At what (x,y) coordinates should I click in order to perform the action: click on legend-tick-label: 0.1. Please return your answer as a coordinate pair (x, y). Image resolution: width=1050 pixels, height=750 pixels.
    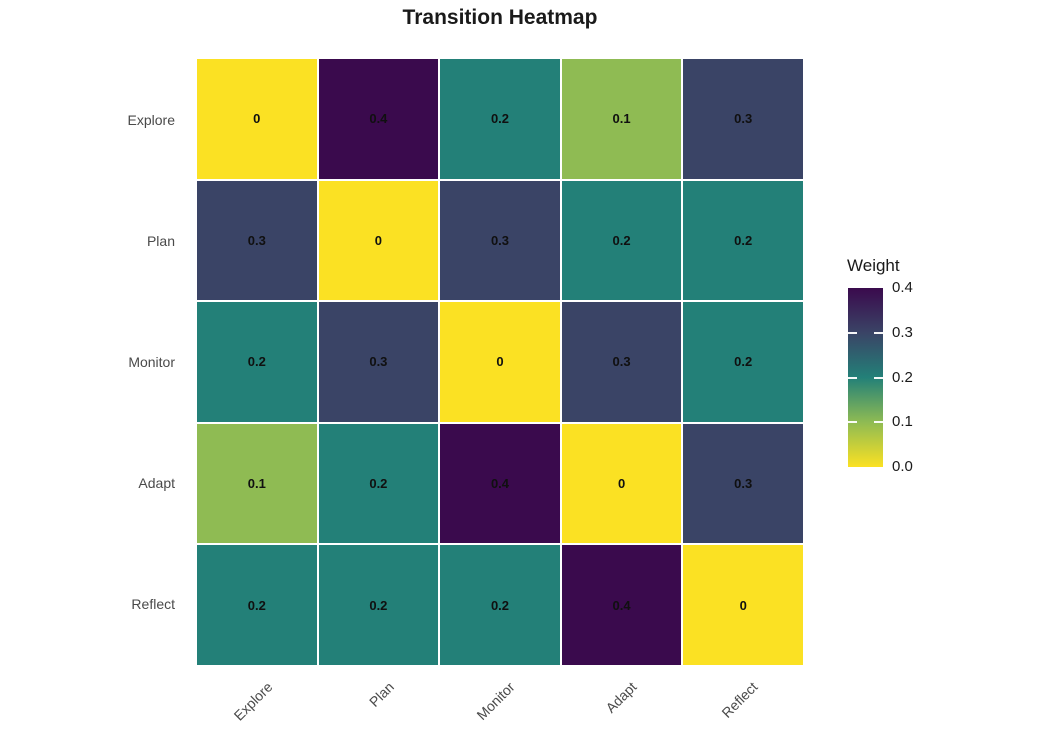
    Looking at the image, I should click on (902, 422).